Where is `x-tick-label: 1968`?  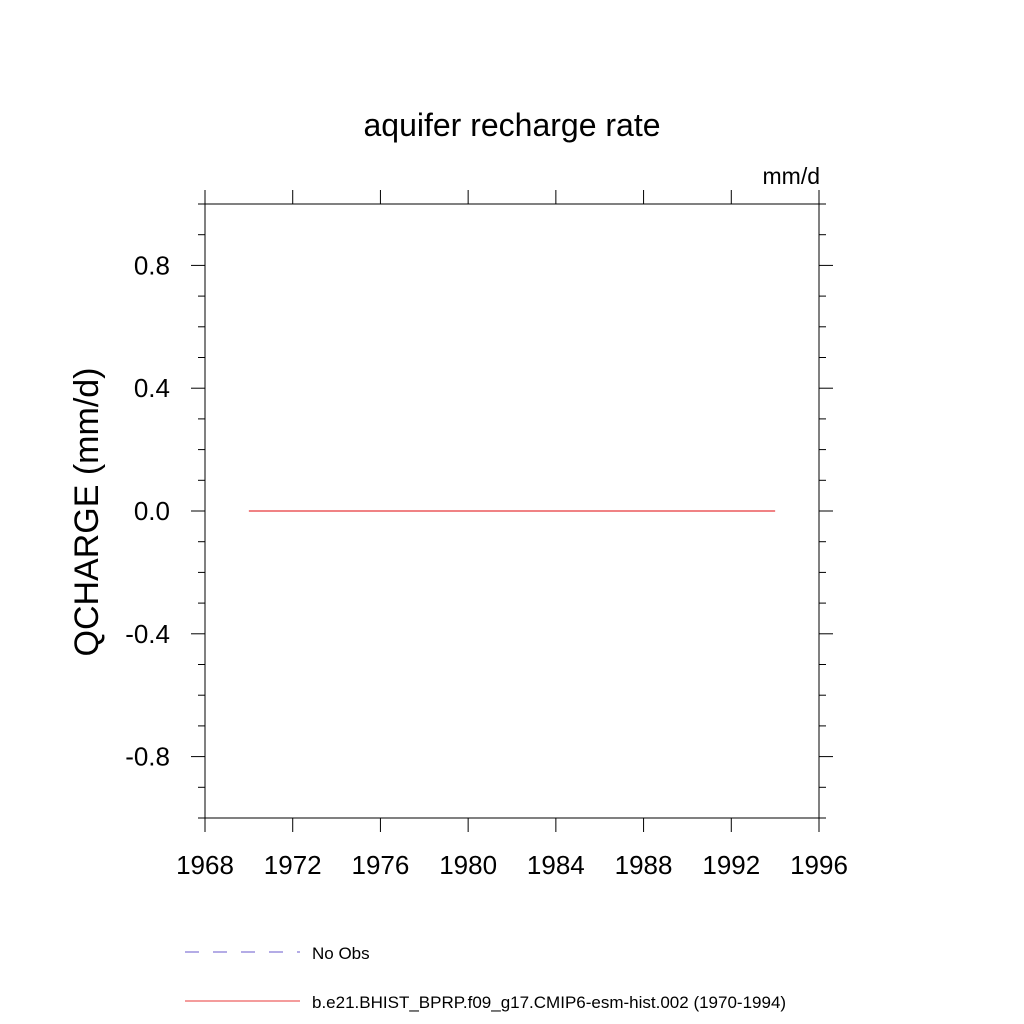 x-tick-label: 1968 is located at coordinates (205, 865).